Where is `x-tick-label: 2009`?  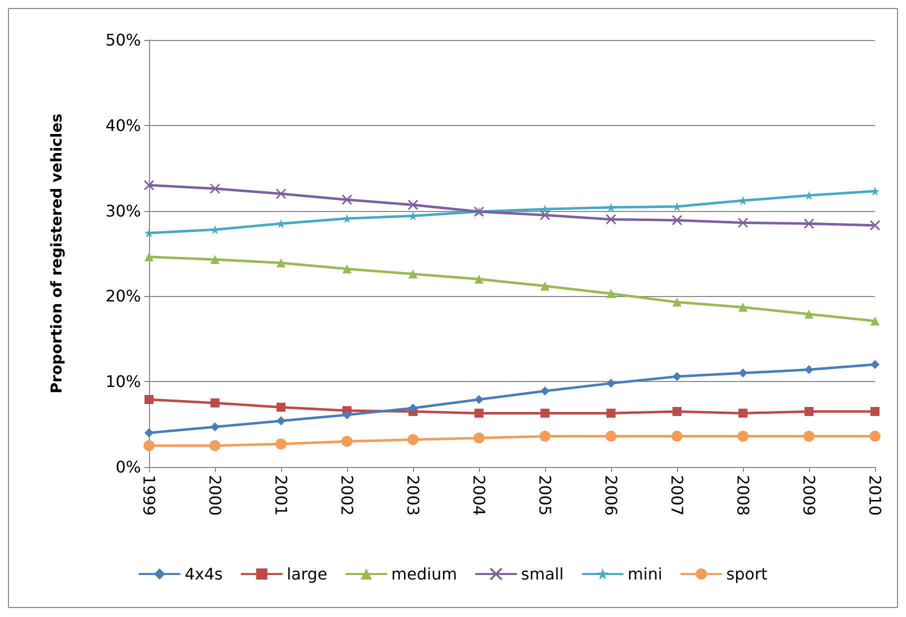 x-tick-label: 2009 is located at coordinates (809, 495).